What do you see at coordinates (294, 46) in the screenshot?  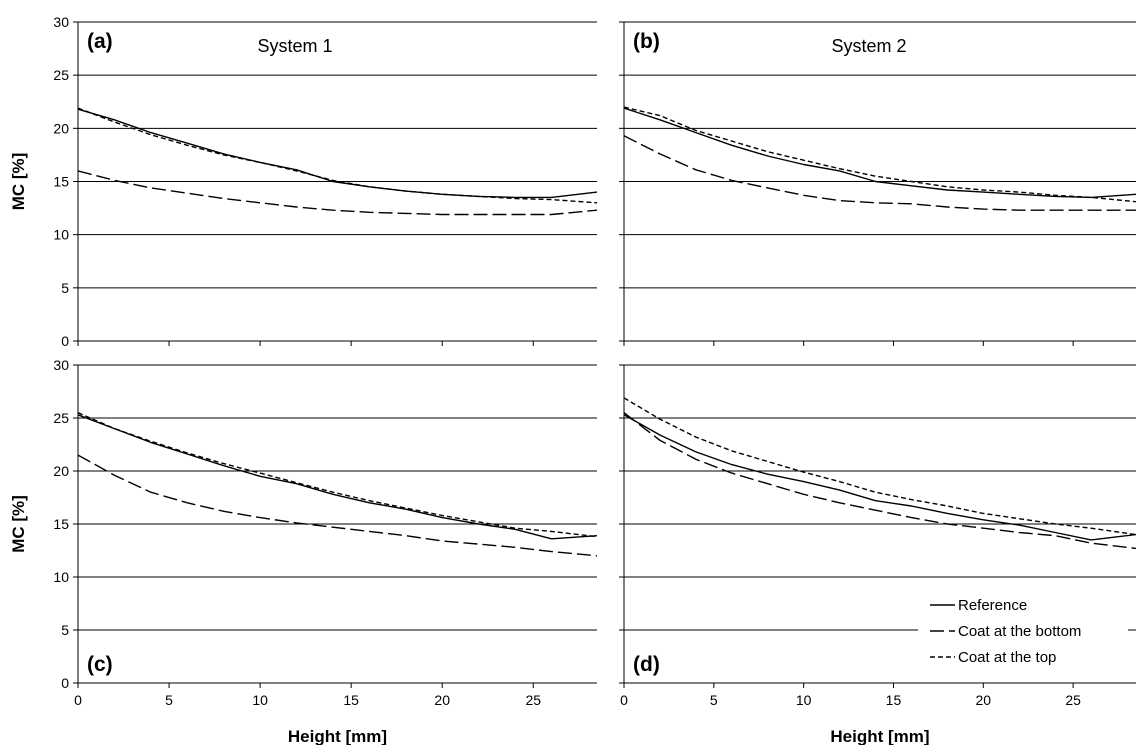 I see `panel-title: System 1` at bounding box center [294, 46].